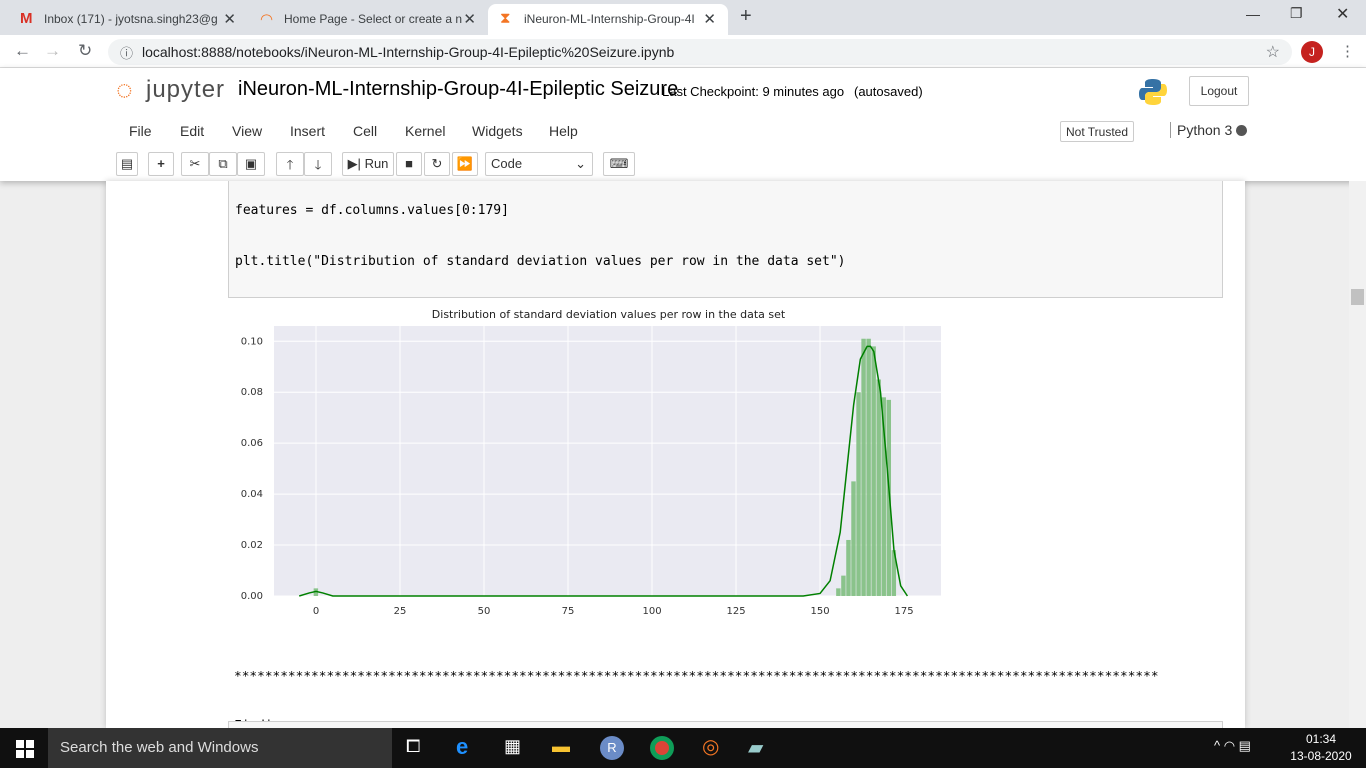 The image size is (1366, 768). What do you see at coordinates (85, 50) in the screenshot?
I see `reload: ↻` at bounding box center [85, 50].